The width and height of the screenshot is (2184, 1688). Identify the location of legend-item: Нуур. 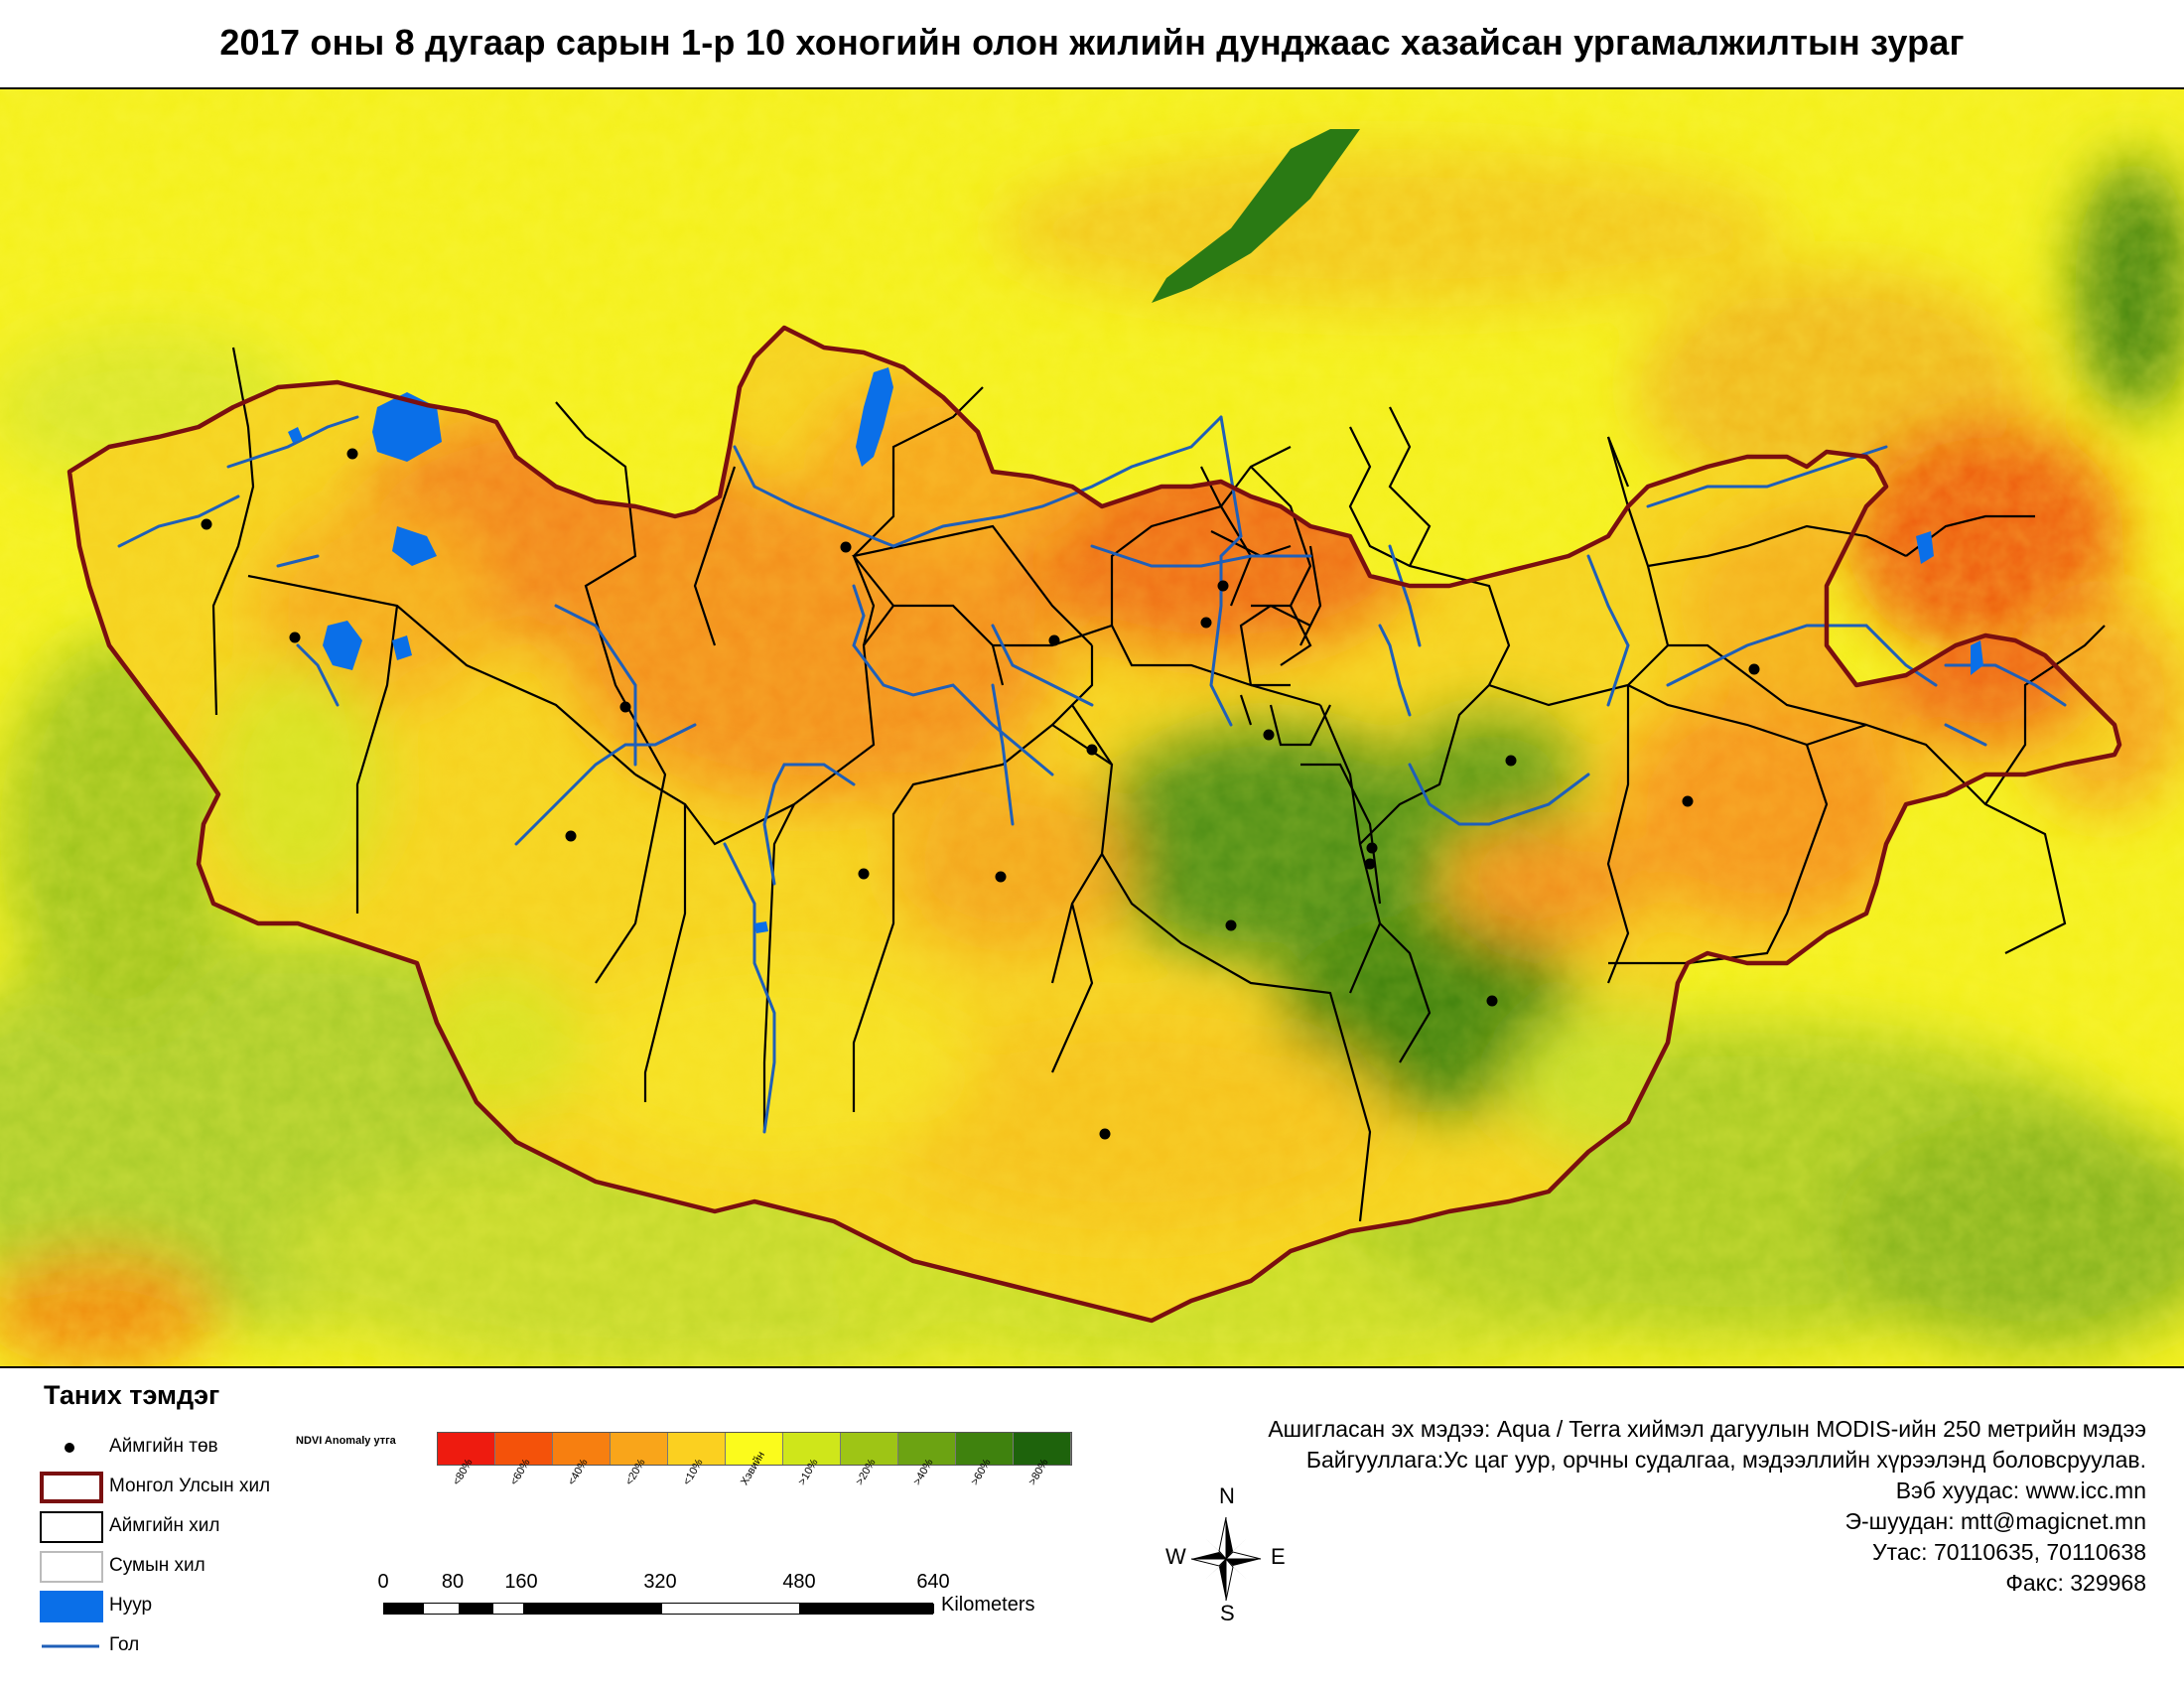
(228, 1607).